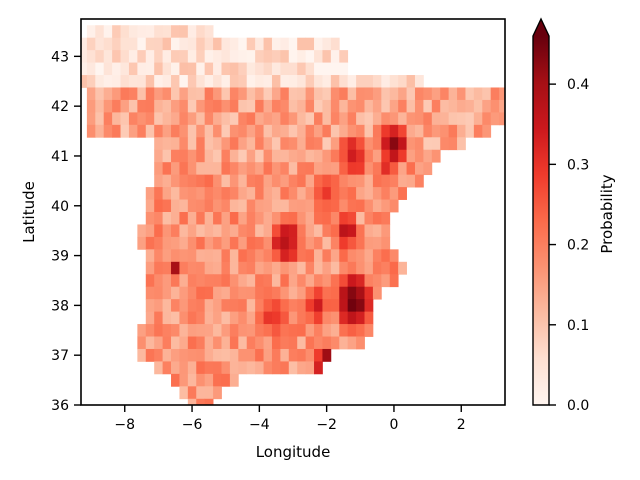 The width and height of the screenshot is (640, 480). Describe the element at coordinates (60, 157) in the screenshot. I see `y-tick-label: 41` at that location.